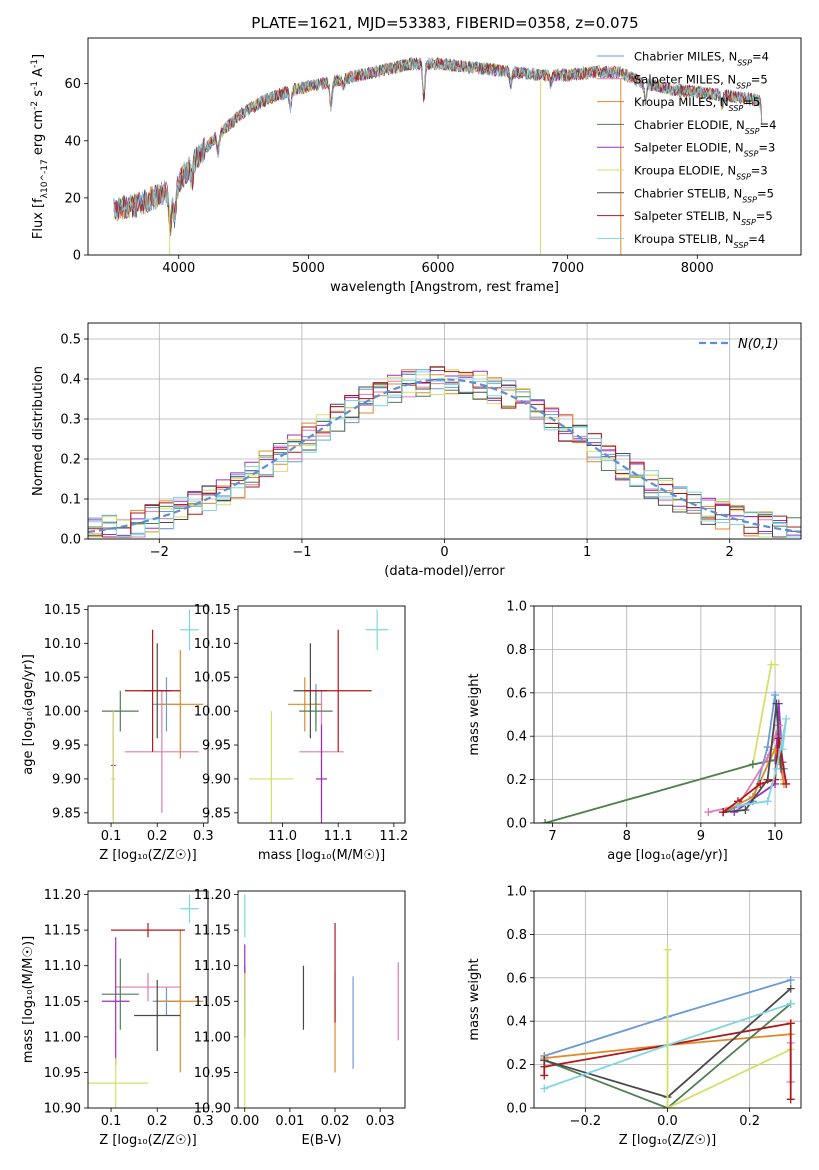  Describe the element at coordinates (35, 105) in the screenshot. I see `label-script: -2` at that location.